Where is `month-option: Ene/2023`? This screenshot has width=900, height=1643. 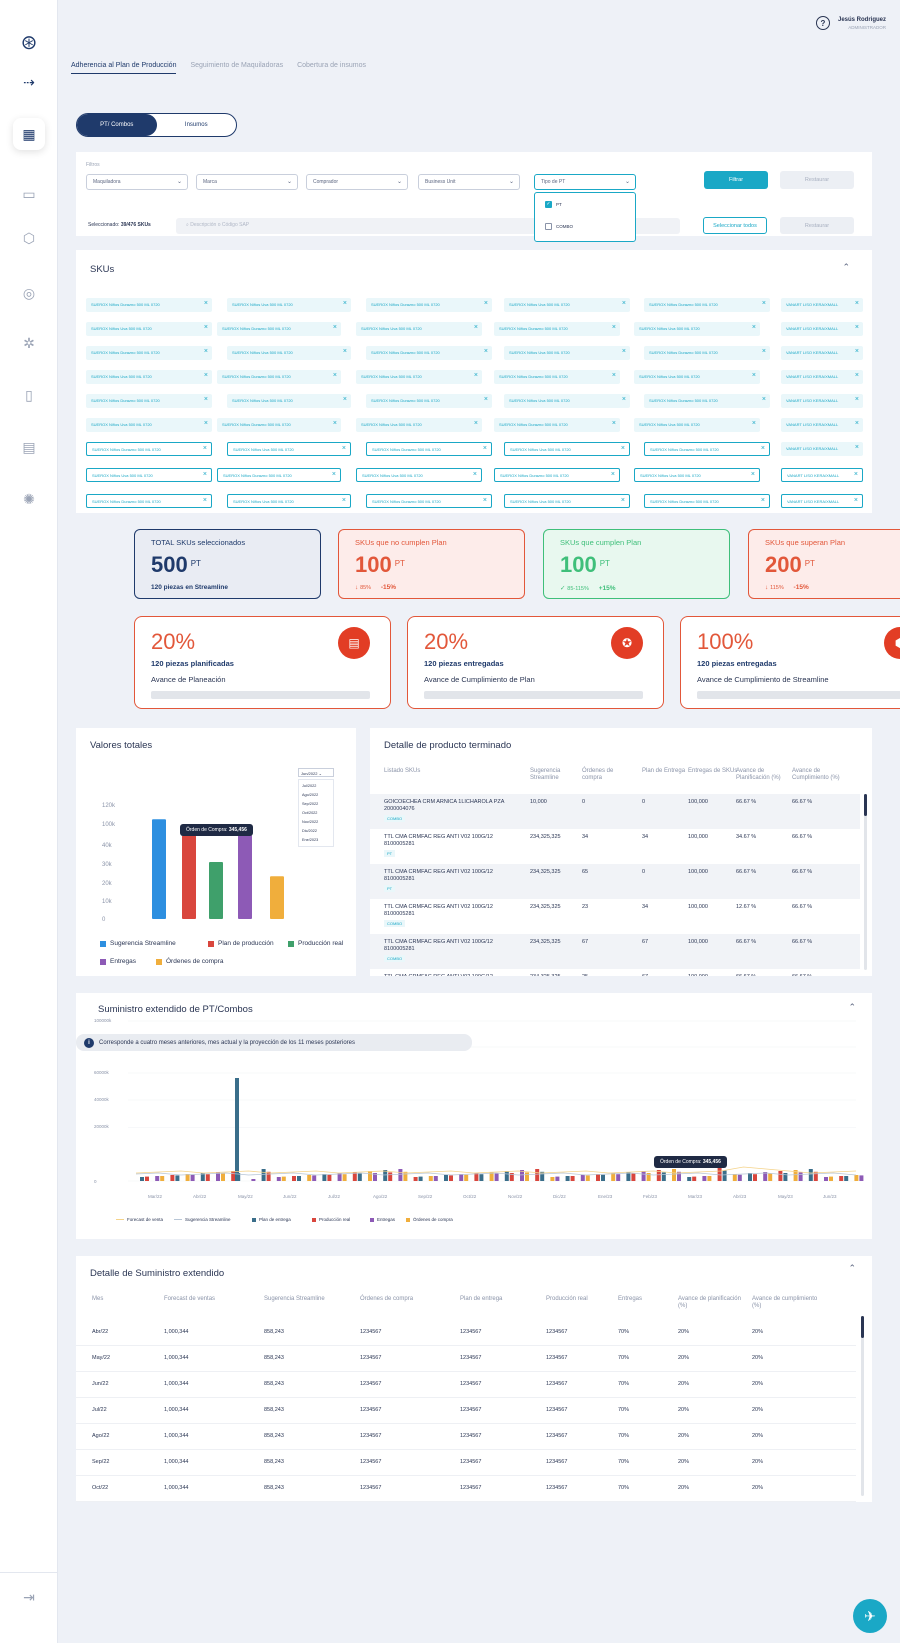 month-option: Ene/2023 is located at coordinates (310, 840).